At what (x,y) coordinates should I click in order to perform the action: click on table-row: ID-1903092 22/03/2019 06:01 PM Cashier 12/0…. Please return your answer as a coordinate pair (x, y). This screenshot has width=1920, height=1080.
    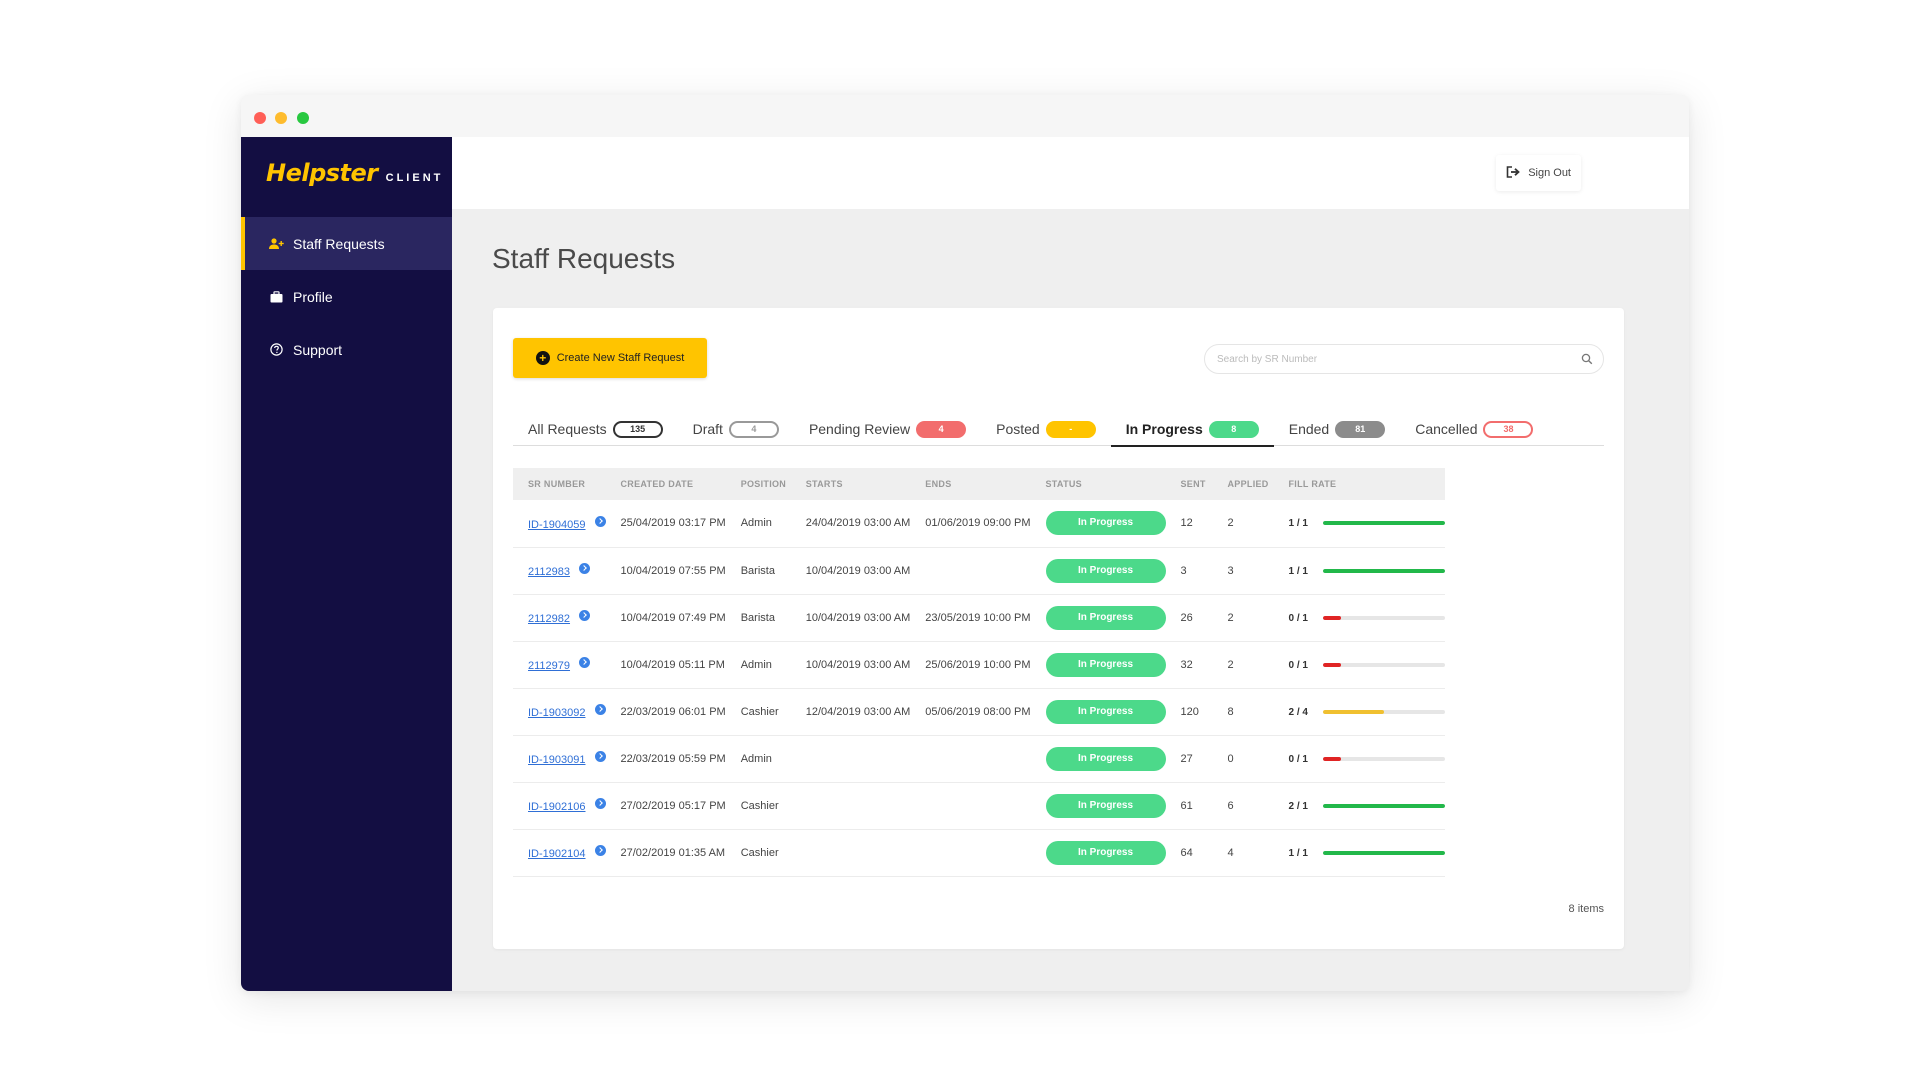
    Looking at the image, I should click on (979, 712).